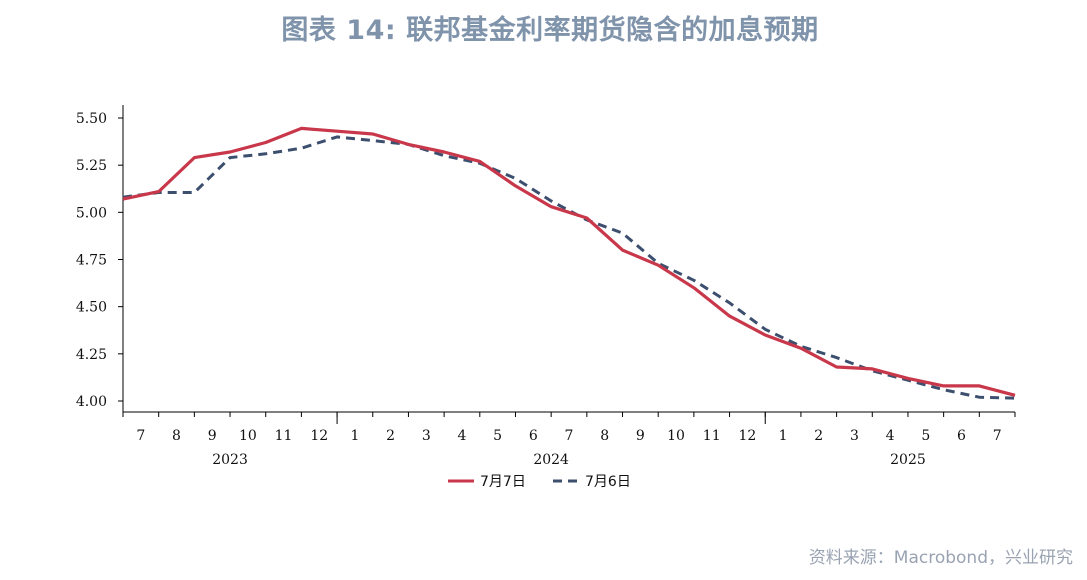 Image resolution: width=1087 pixels, height=580 pixels. What do you see at coordinates (550, 30) in the screenshot?
I see `chart-title: 图表 14: 联邦基金利率期货隐含的加息预期` at bounding box center [550, 30].